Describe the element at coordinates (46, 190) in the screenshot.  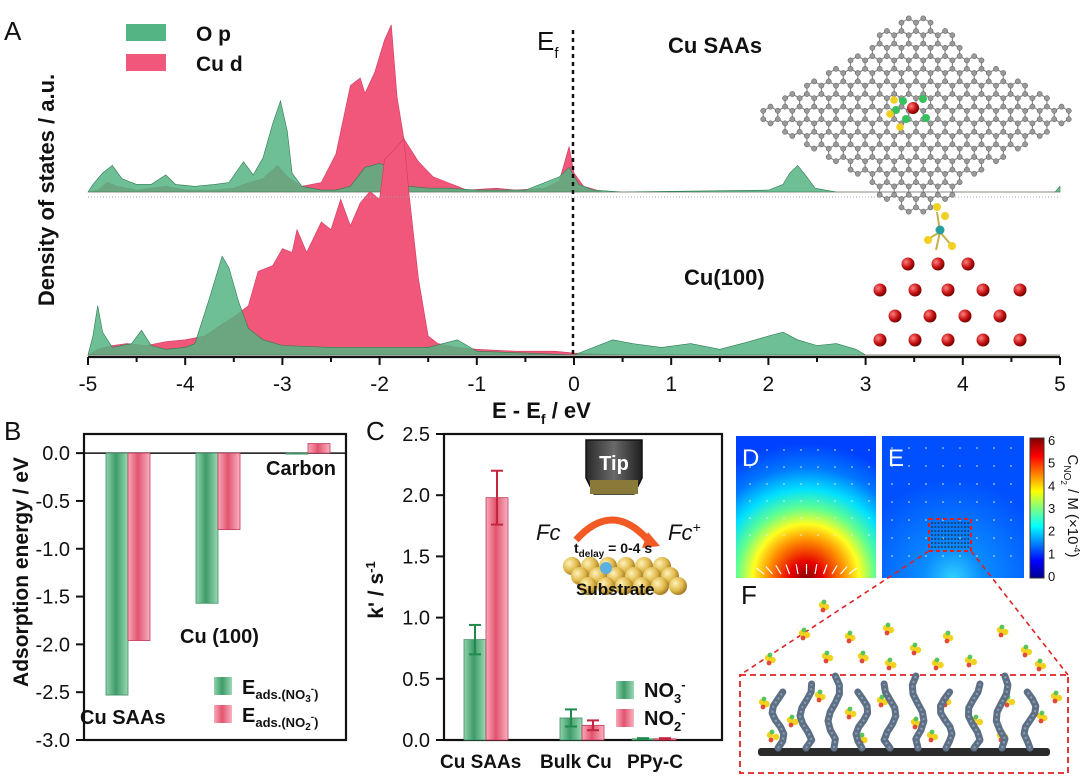
I see `panel-a-y-label: Density of states / a.u.` at that location.